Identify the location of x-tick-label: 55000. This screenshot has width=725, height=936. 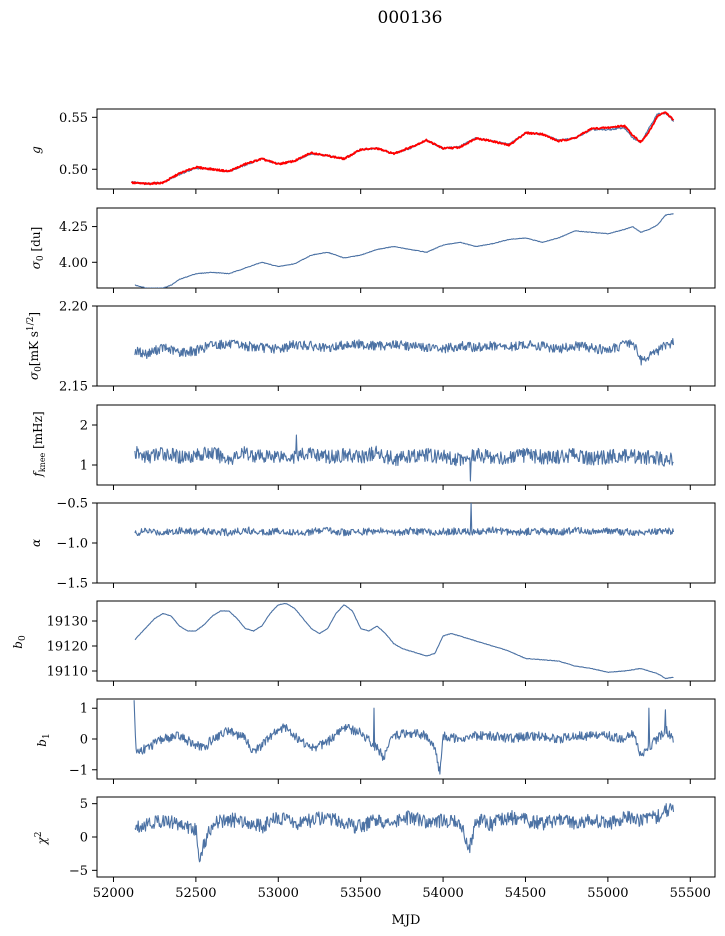
(607, 893).